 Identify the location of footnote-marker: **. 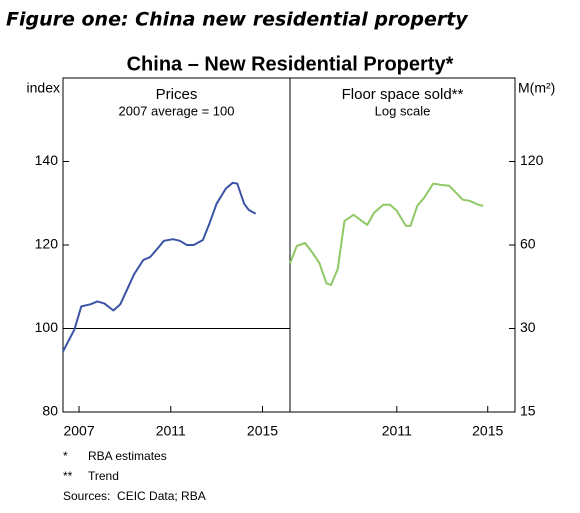
(68, 476).